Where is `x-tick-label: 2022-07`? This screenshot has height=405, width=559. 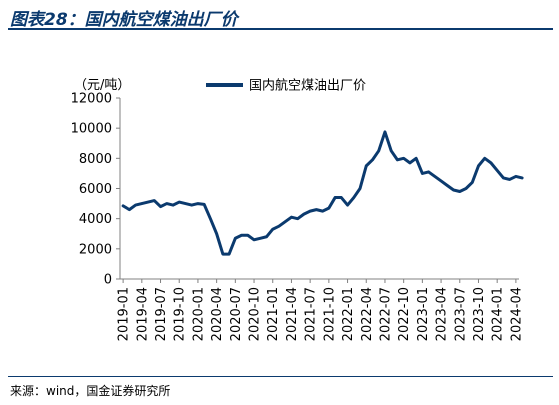 x-tick-label: 2022-07 is located at coordinates (385, 314).